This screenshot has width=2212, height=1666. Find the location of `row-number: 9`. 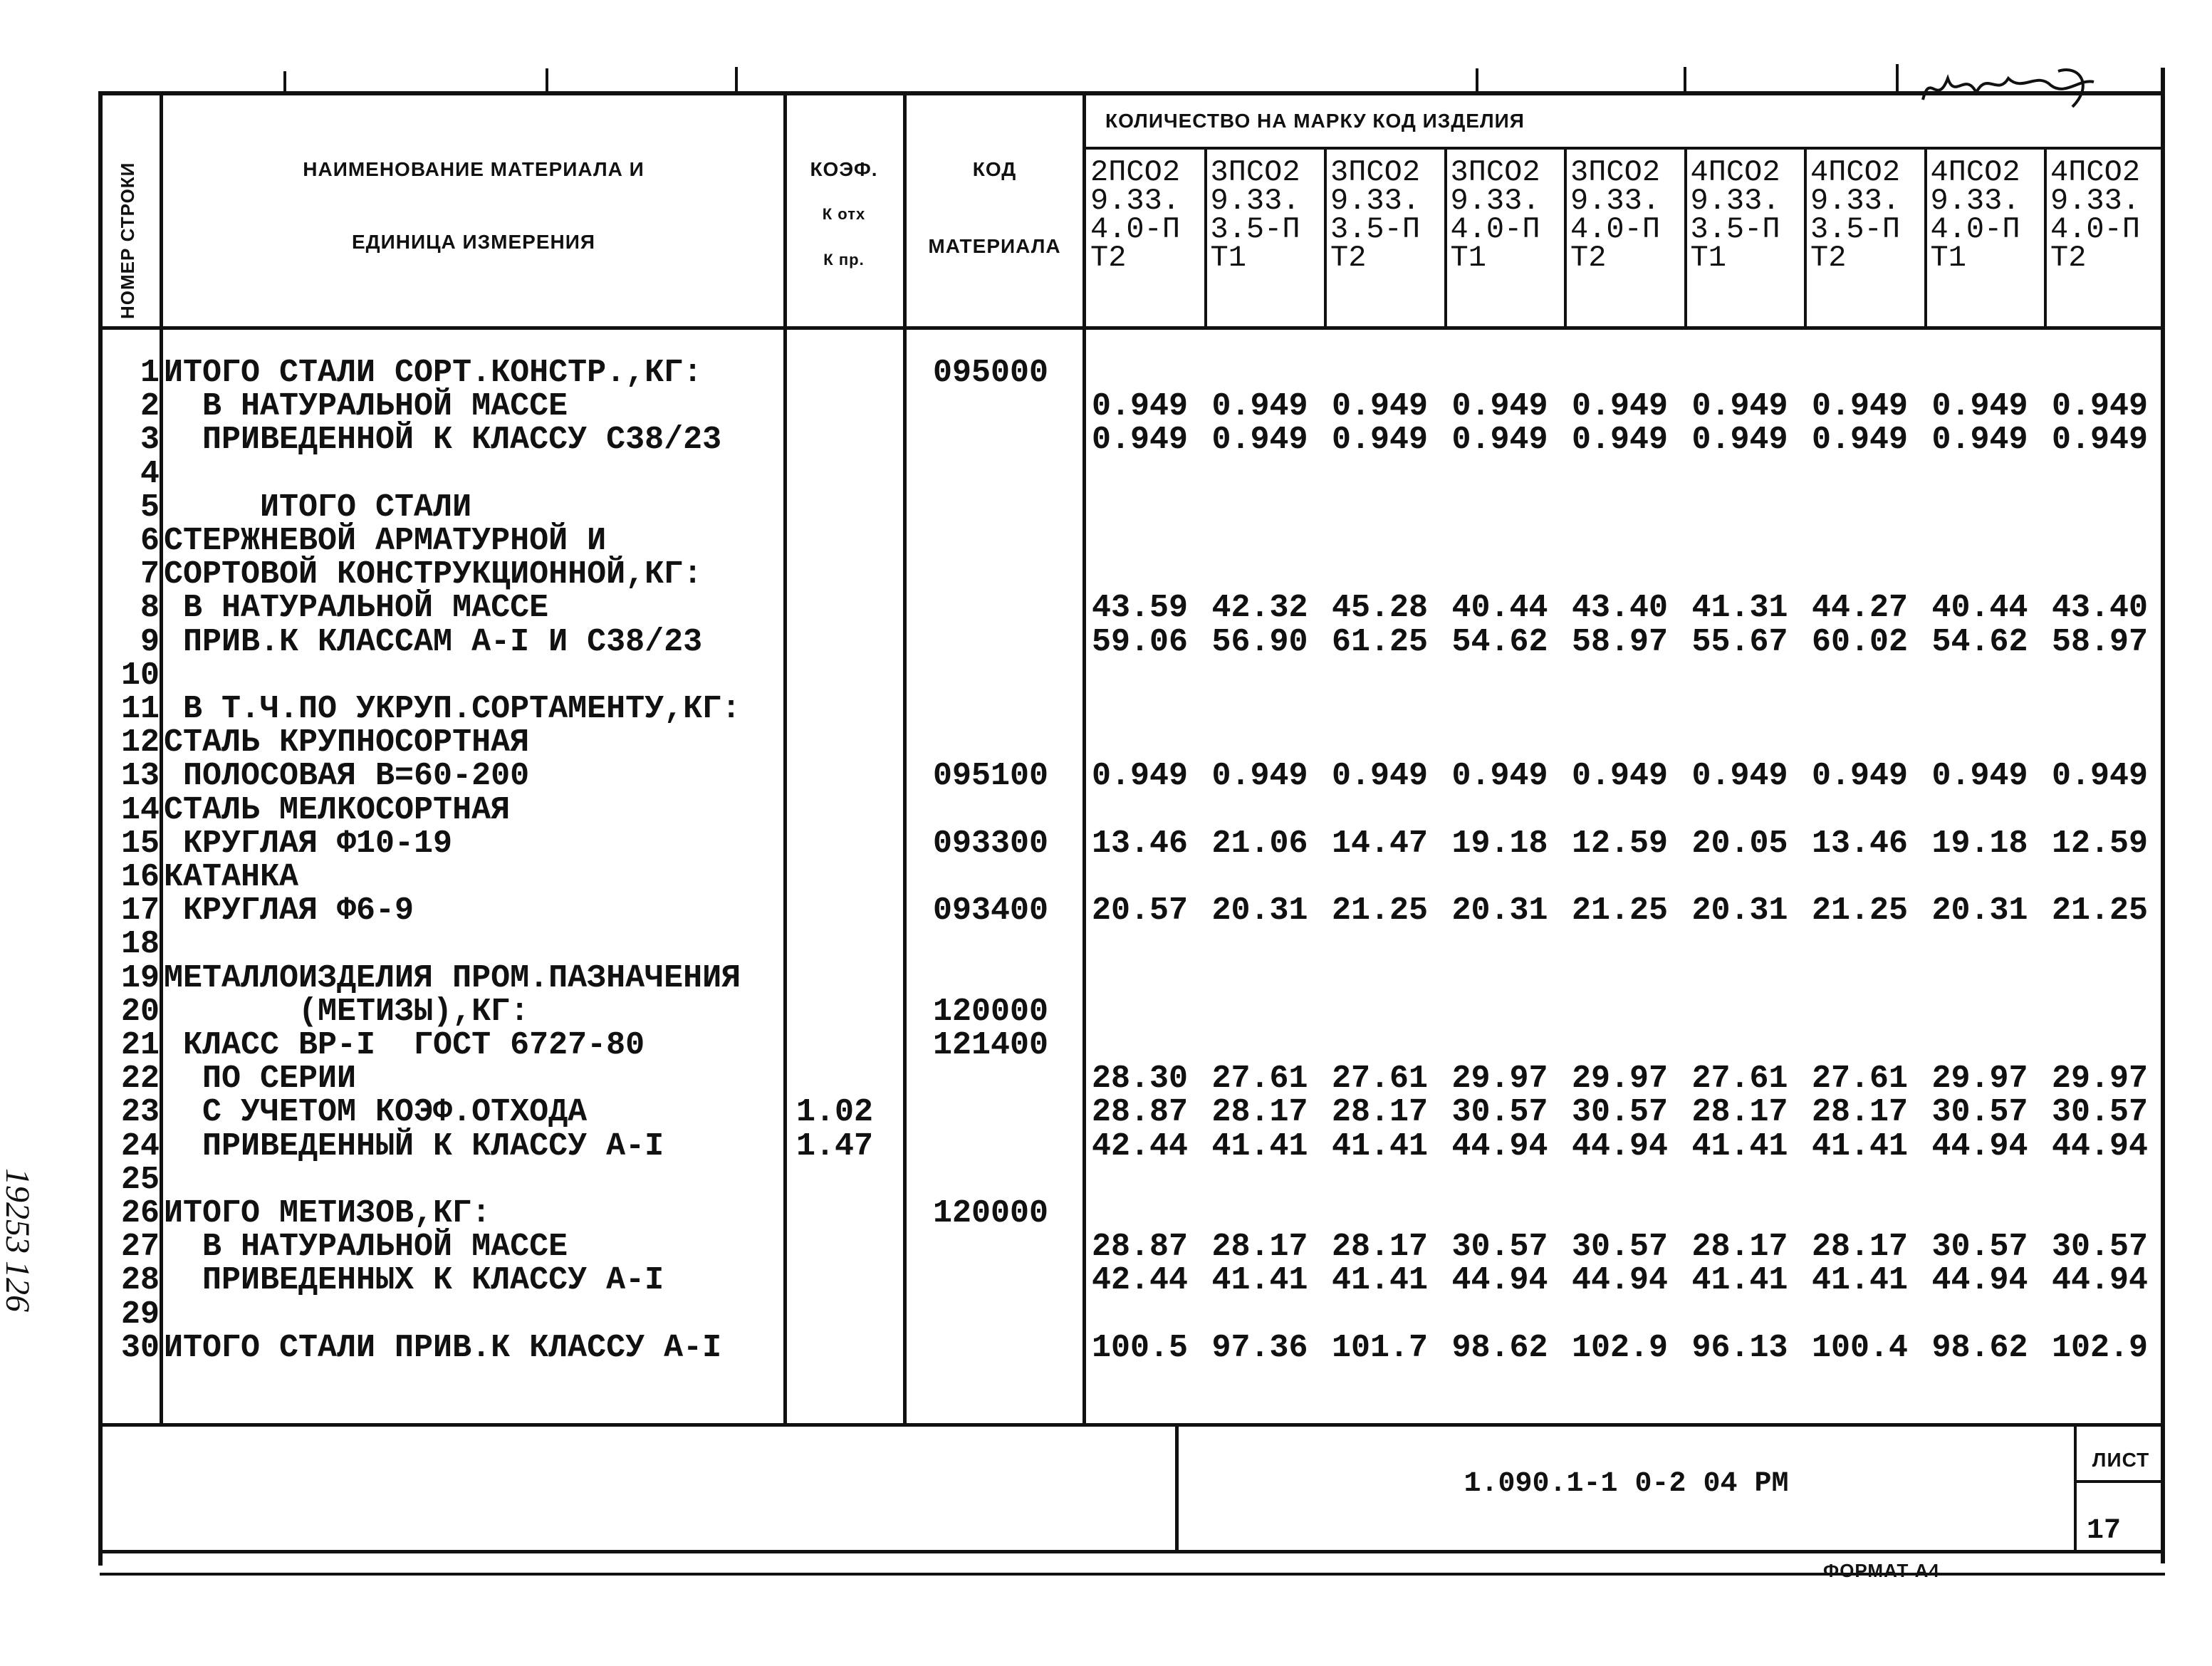

row-number: 9 is located at coordinates (150, 641).